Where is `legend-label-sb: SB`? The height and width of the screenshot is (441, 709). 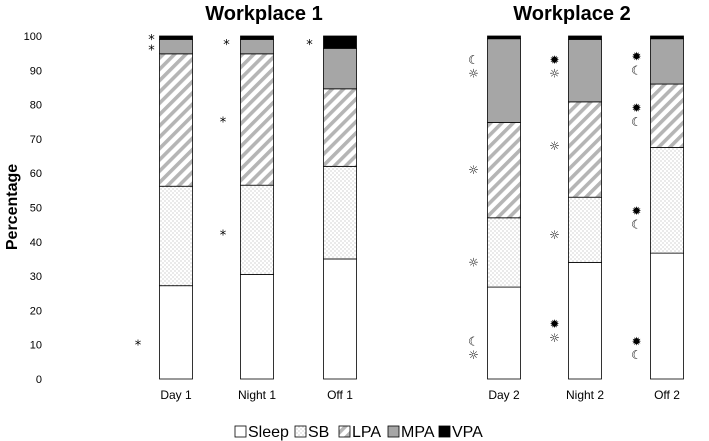
legend-label-sb: SB is located at coordinates (318, 432).